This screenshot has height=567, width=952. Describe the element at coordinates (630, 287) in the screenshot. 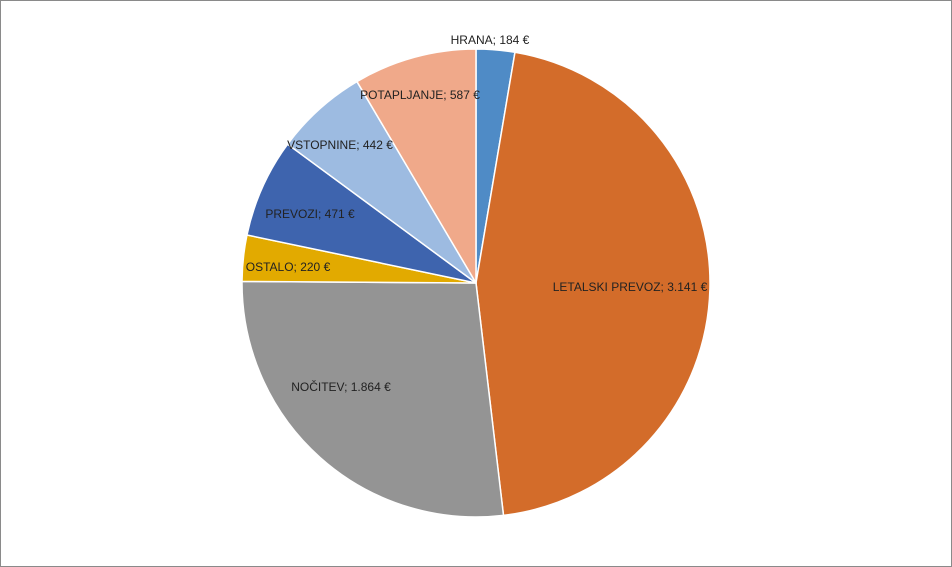

I see `data-label: LETALSKI PREVOZ; 3.141 €` at that location.